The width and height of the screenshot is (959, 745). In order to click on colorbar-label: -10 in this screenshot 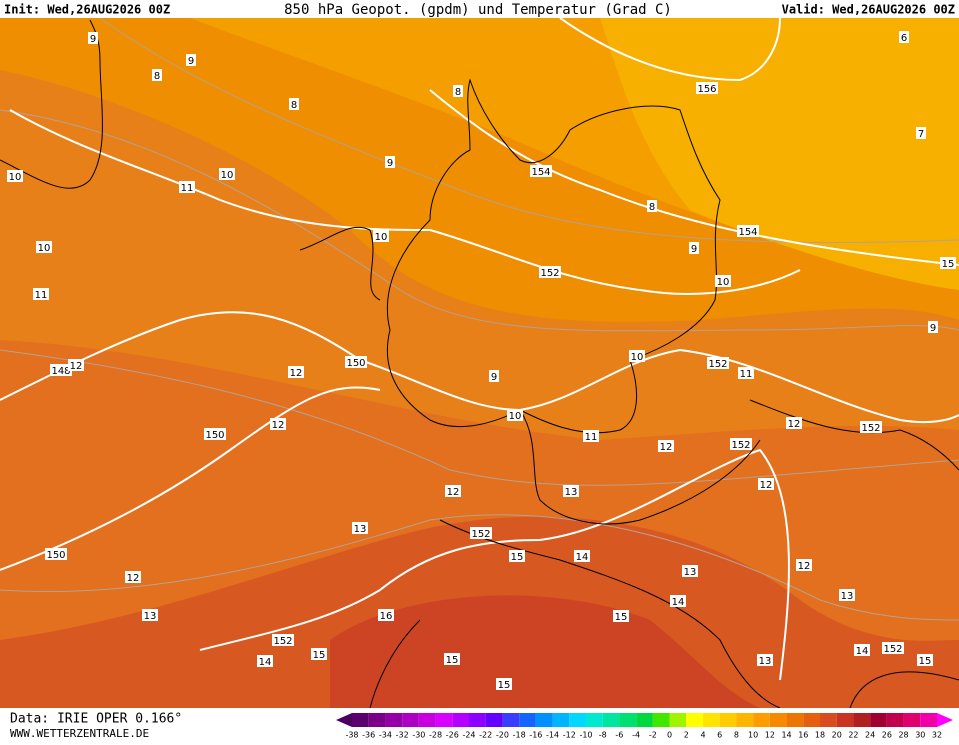, I will do `click(585, 735)`.